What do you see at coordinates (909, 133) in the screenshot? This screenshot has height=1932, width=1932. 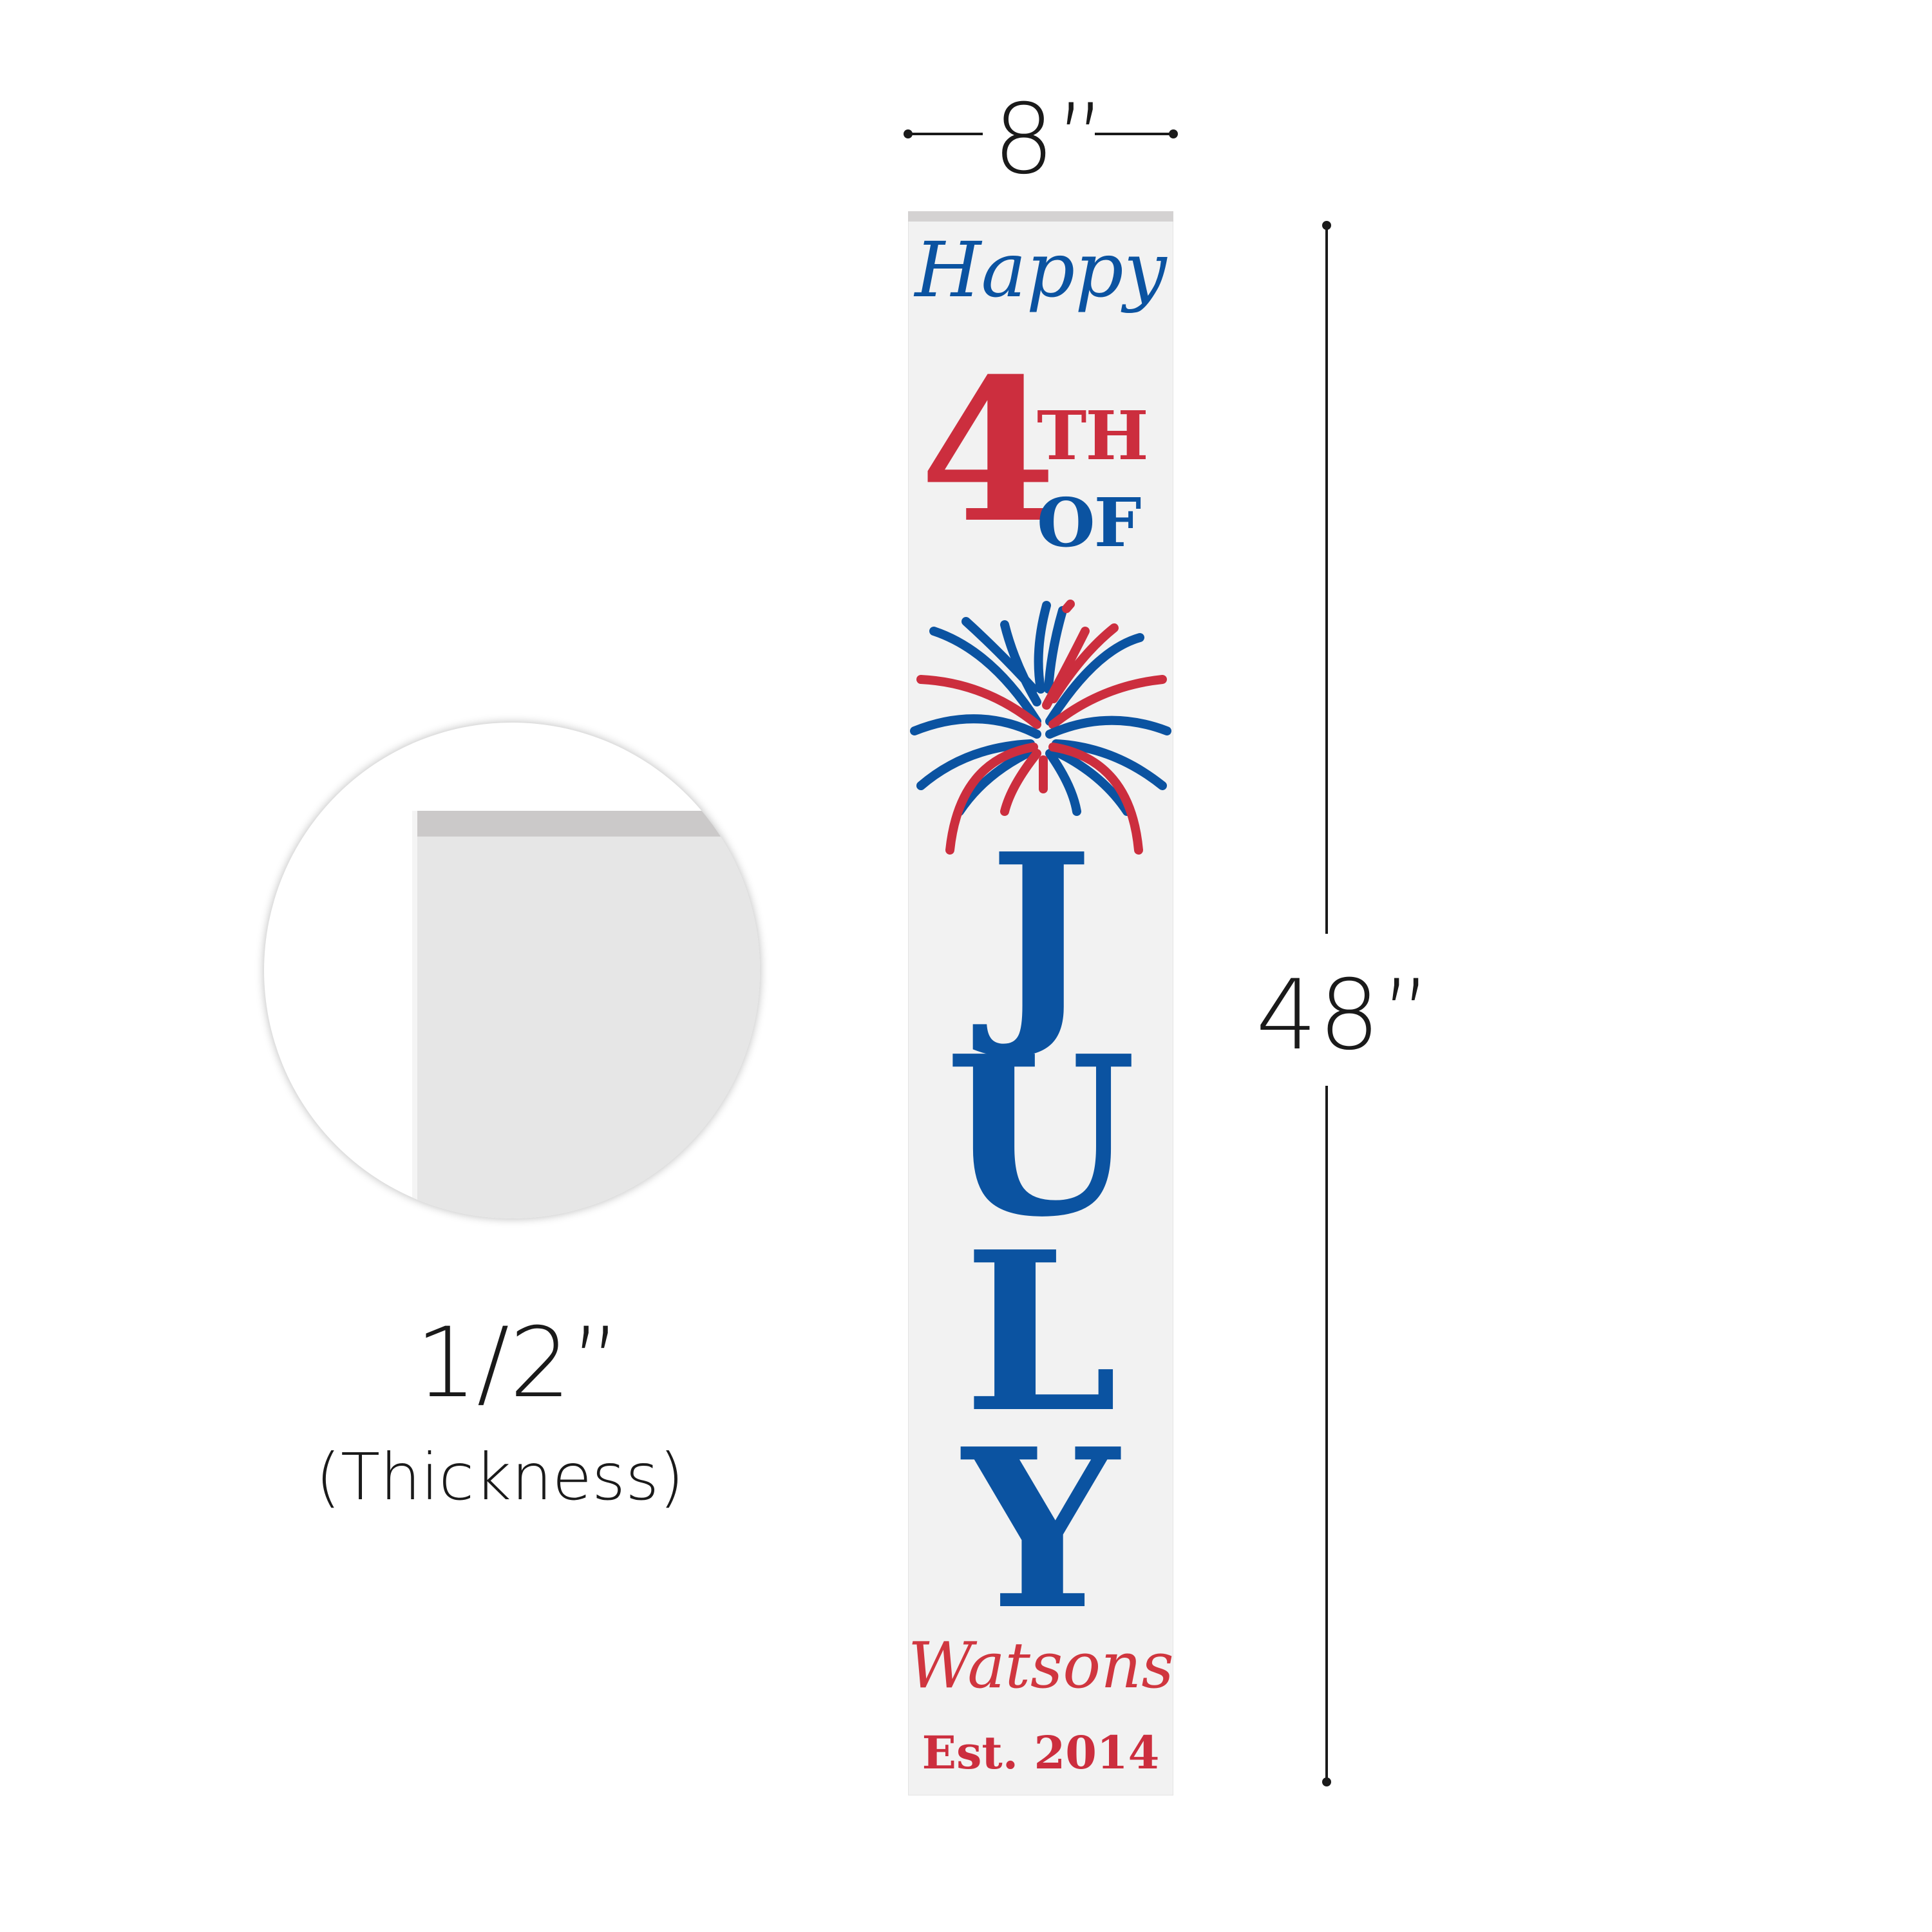 I see `width-dimension-endpoint-left` at bounding box center [909, 133].